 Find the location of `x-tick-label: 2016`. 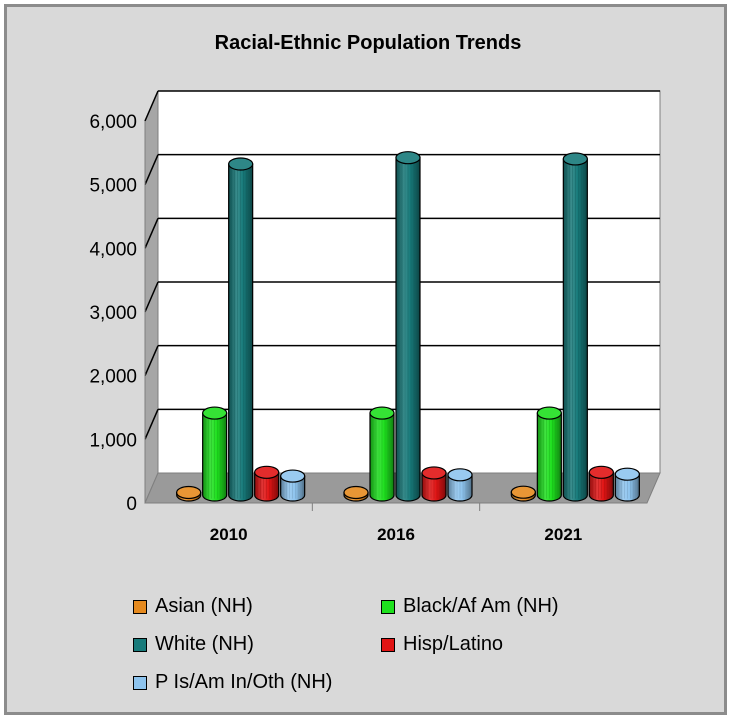

x-tick-label: 2016 is located at coordinates (396, 534).